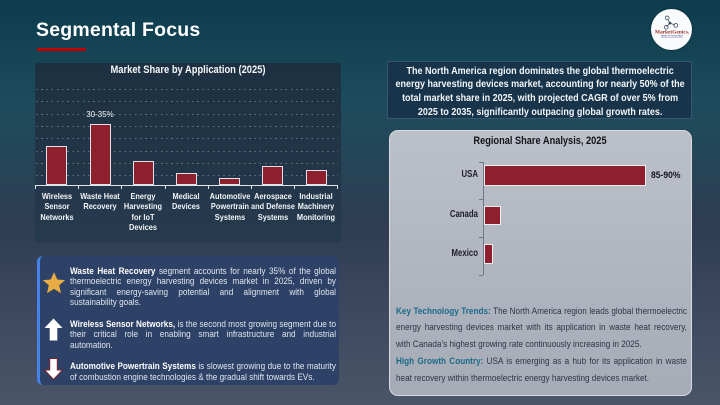 This screenshot has width=720, height=405. What do you see at coordinates (672, 35) in the screenshot?
I see `svg-text: Ideas to Innovation` at bounding box center [672, 35].